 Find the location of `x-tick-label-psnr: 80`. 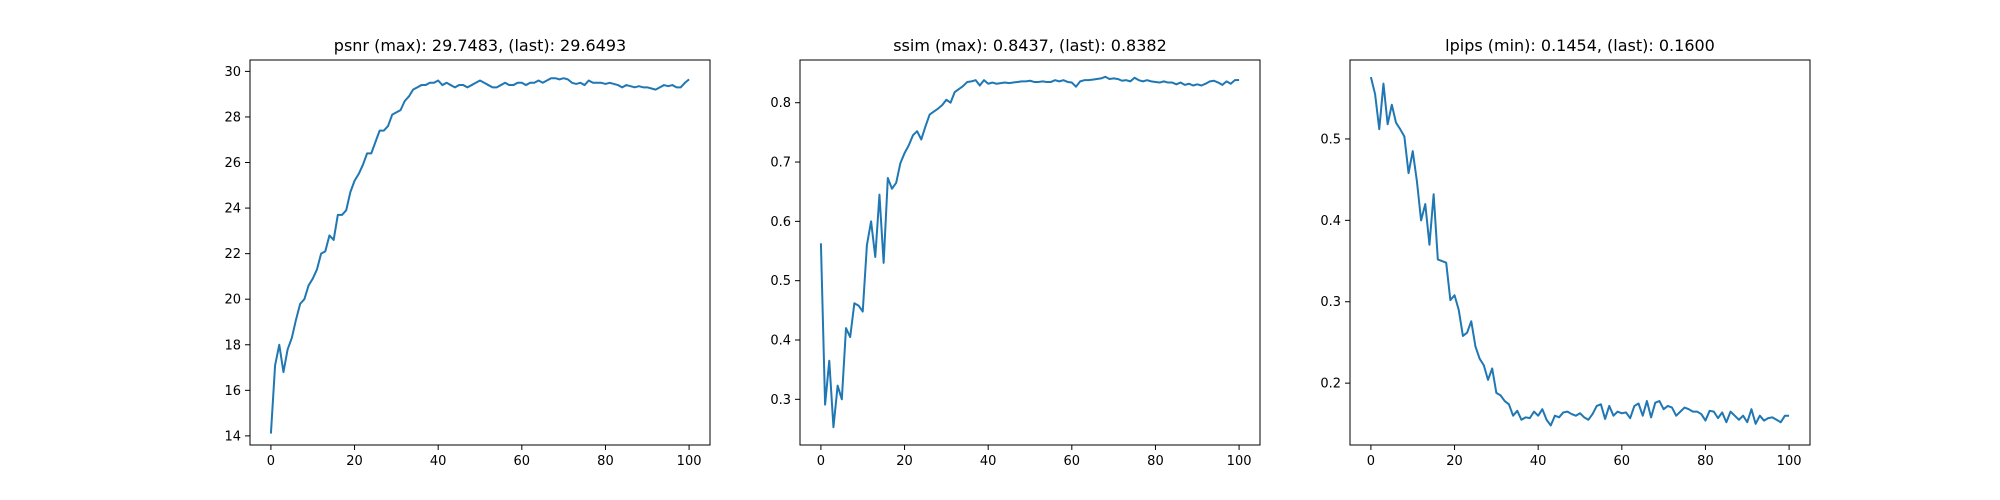

x-tick-label-psnr: 80 is located at coordinates (605, 461).